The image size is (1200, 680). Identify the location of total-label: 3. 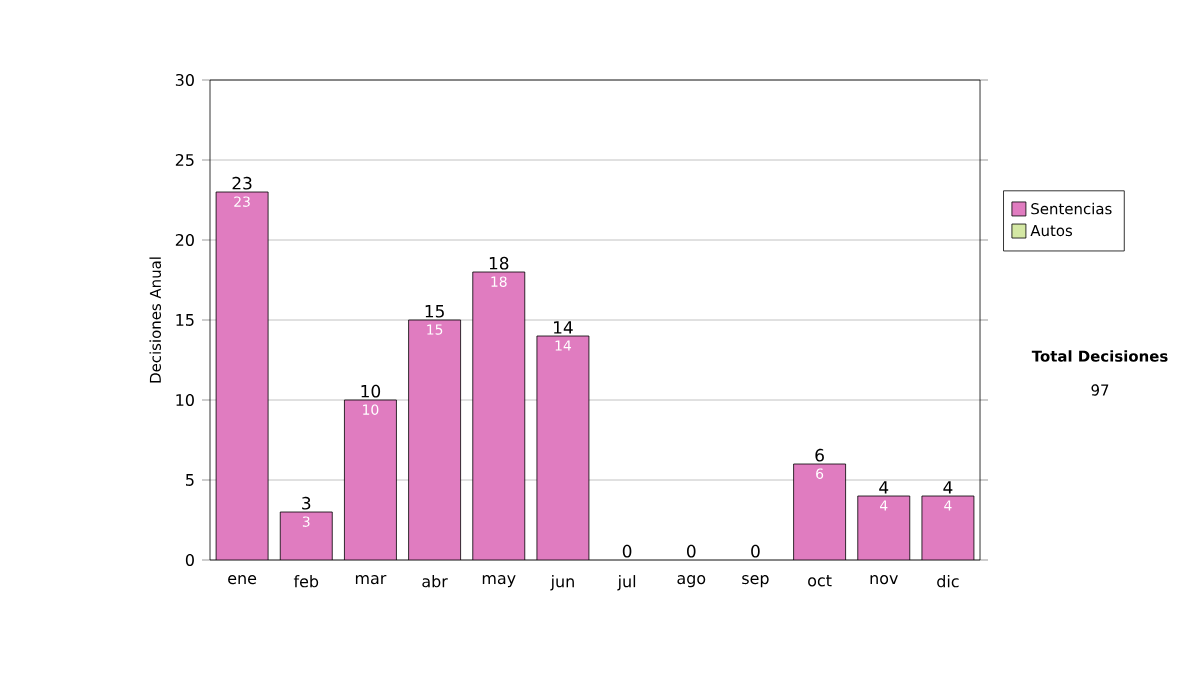
(306, 503).